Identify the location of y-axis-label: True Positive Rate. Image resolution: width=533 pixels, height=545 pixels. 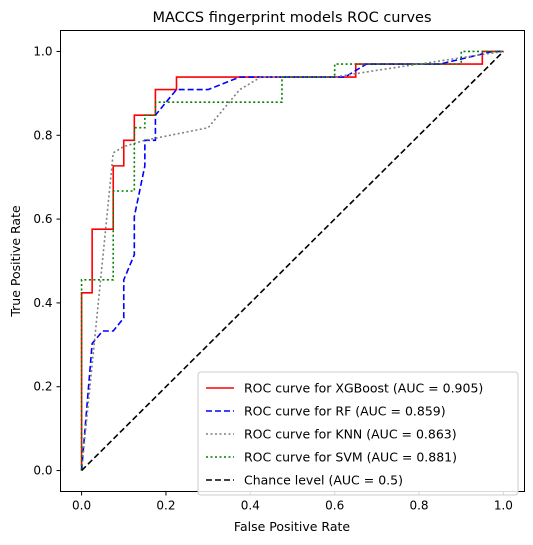
(15, 261).